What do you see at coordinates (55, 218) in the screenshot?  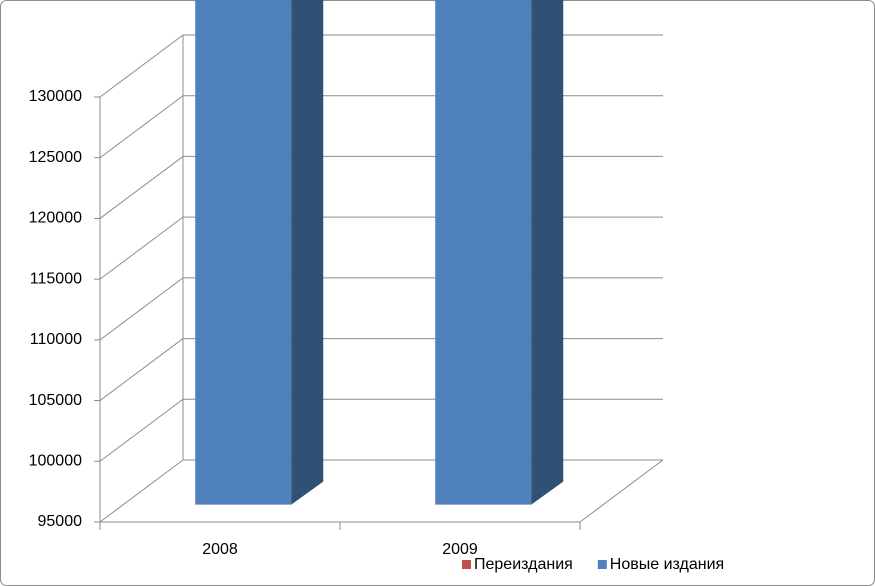 I see `y-tick-label: 120000` at bounding box center [55, 218].